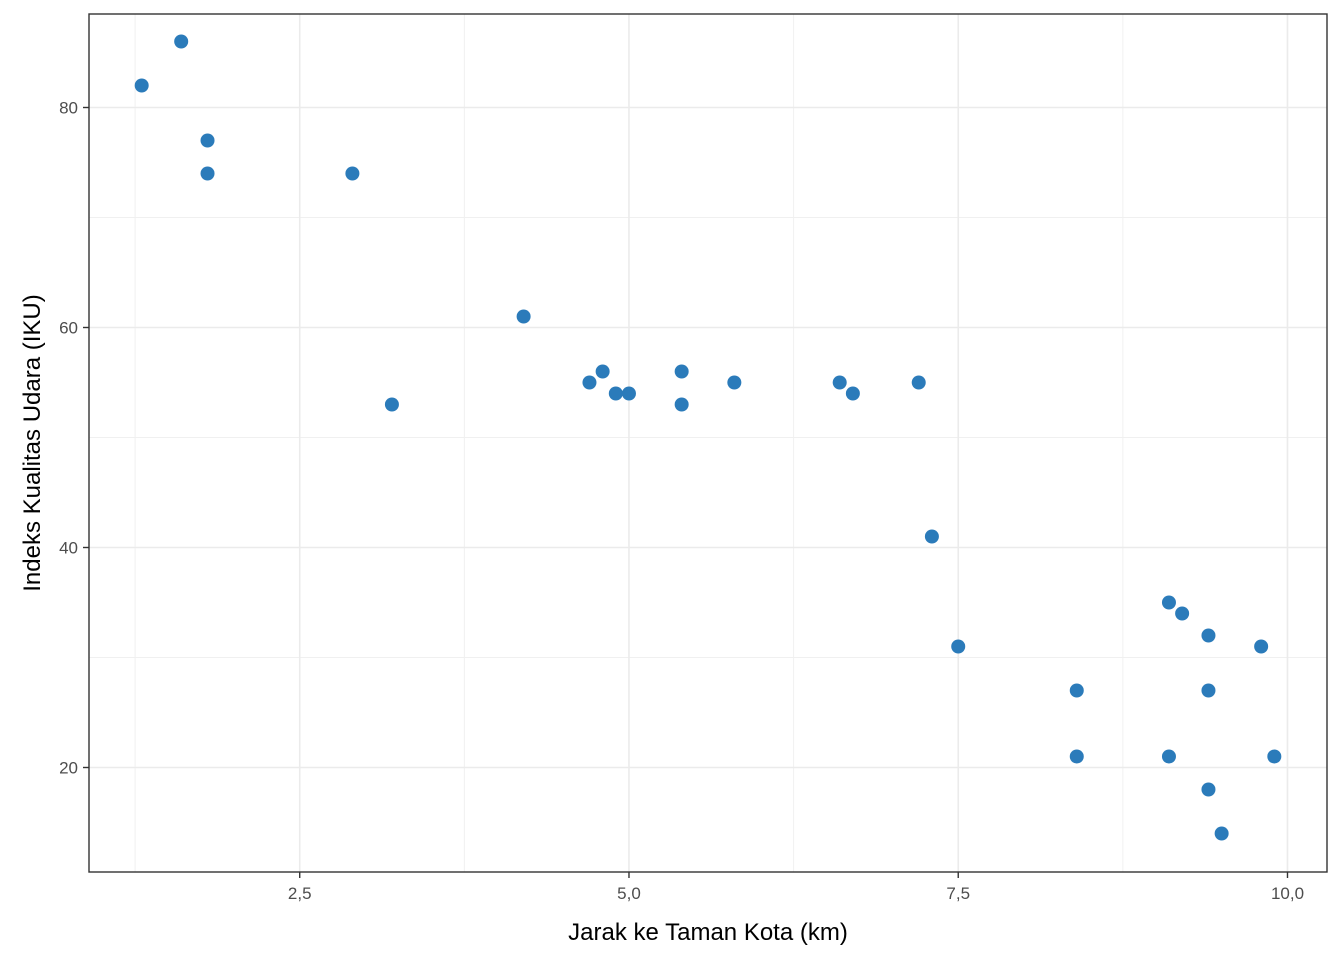  What do you see at coordinates (68, 768) in the screenshot?
I see `y-tick-label: 20` at bounding box center [68, 768].